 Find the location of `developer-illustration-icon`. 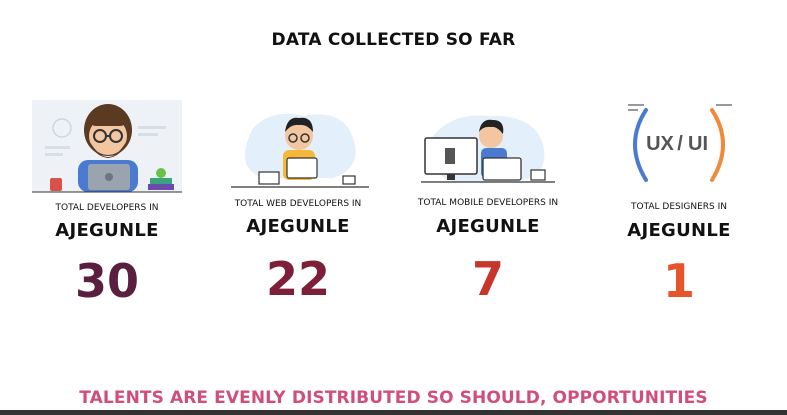

developer-illustration-icon is located at coordinates (107, 146).